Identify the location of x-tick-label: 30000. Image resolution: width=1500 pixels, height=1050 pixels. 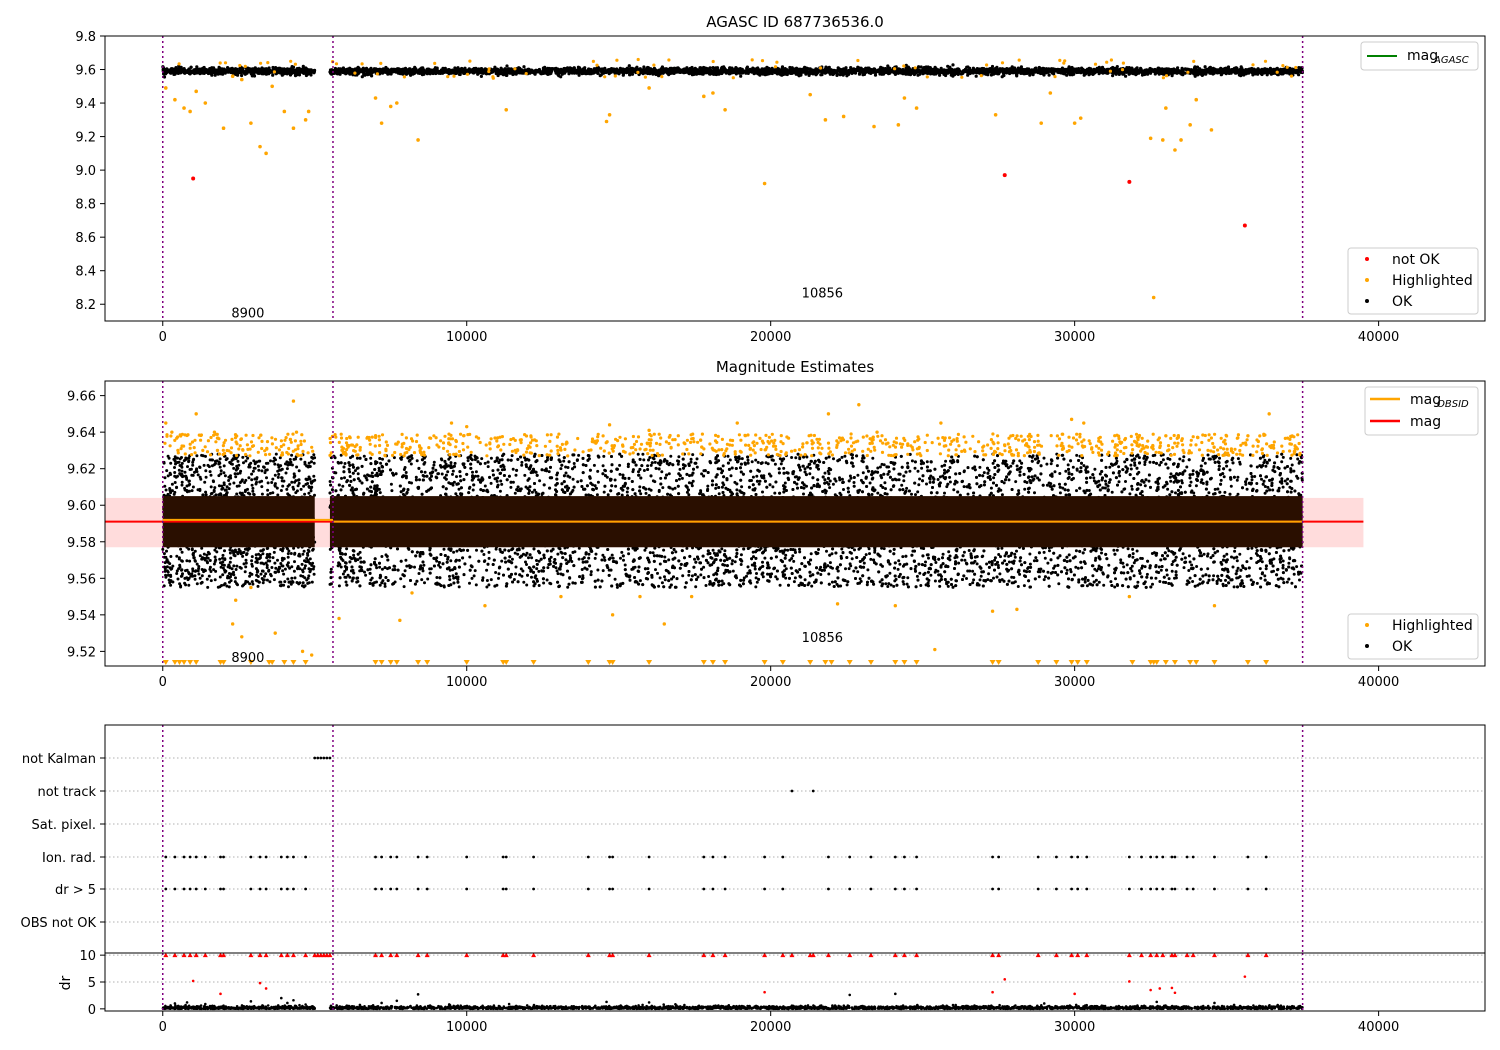
(1074, 337).